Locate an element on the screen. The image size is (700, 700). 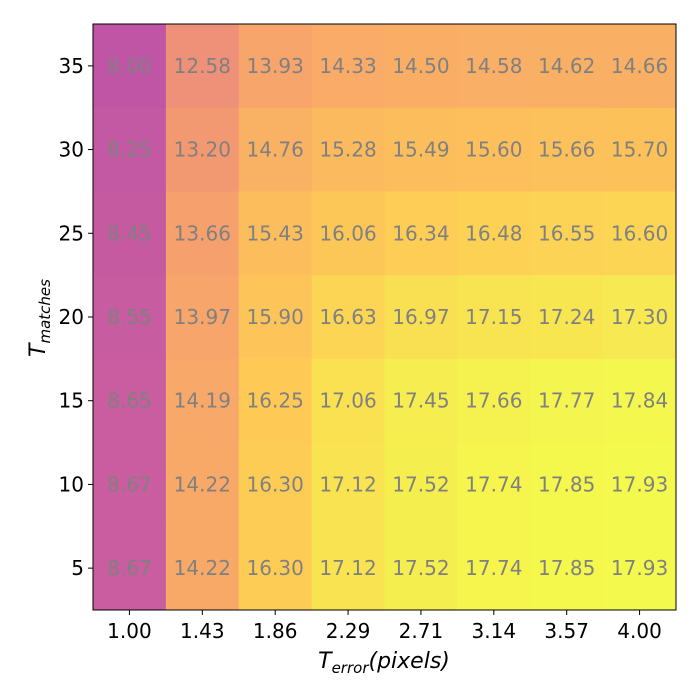
cell-value-label: 15.90 is located at coordinates (275, 317).